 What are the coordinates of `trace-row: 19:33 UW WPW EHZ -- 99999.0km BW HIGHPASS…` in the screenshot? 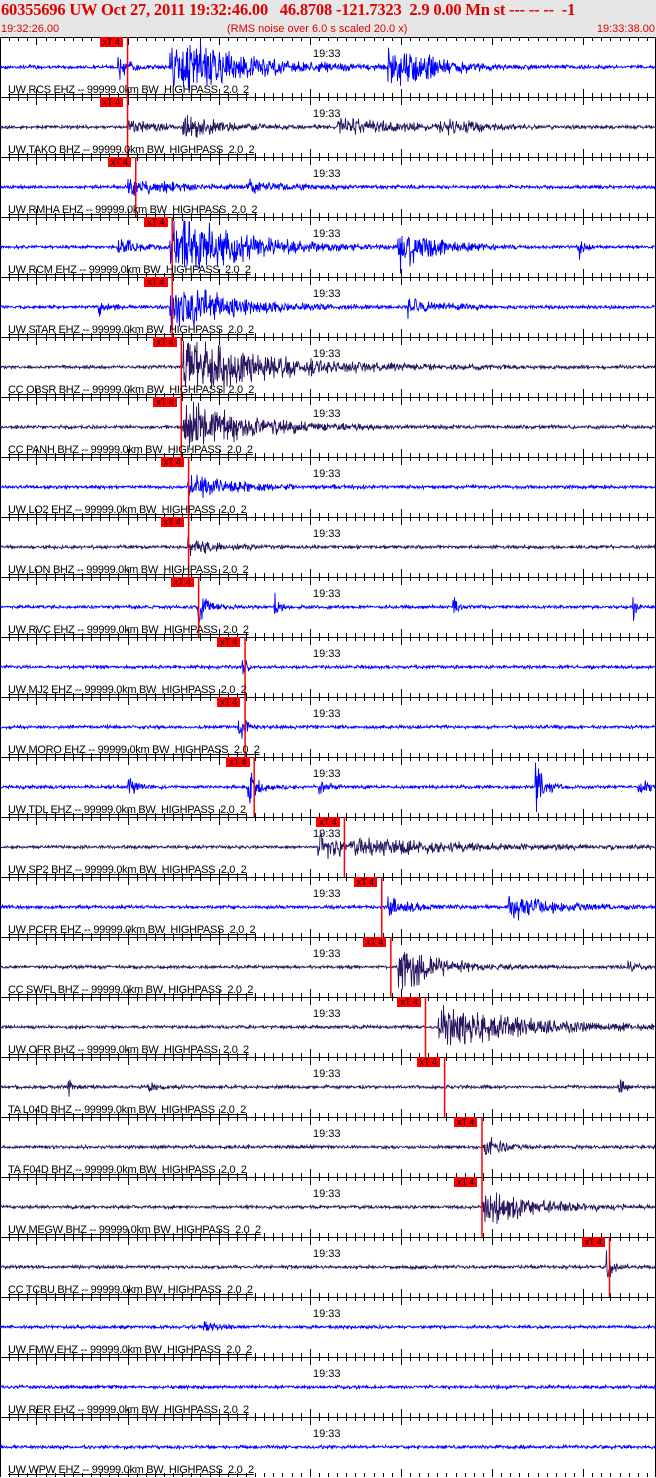 It's located at (328, 1447).